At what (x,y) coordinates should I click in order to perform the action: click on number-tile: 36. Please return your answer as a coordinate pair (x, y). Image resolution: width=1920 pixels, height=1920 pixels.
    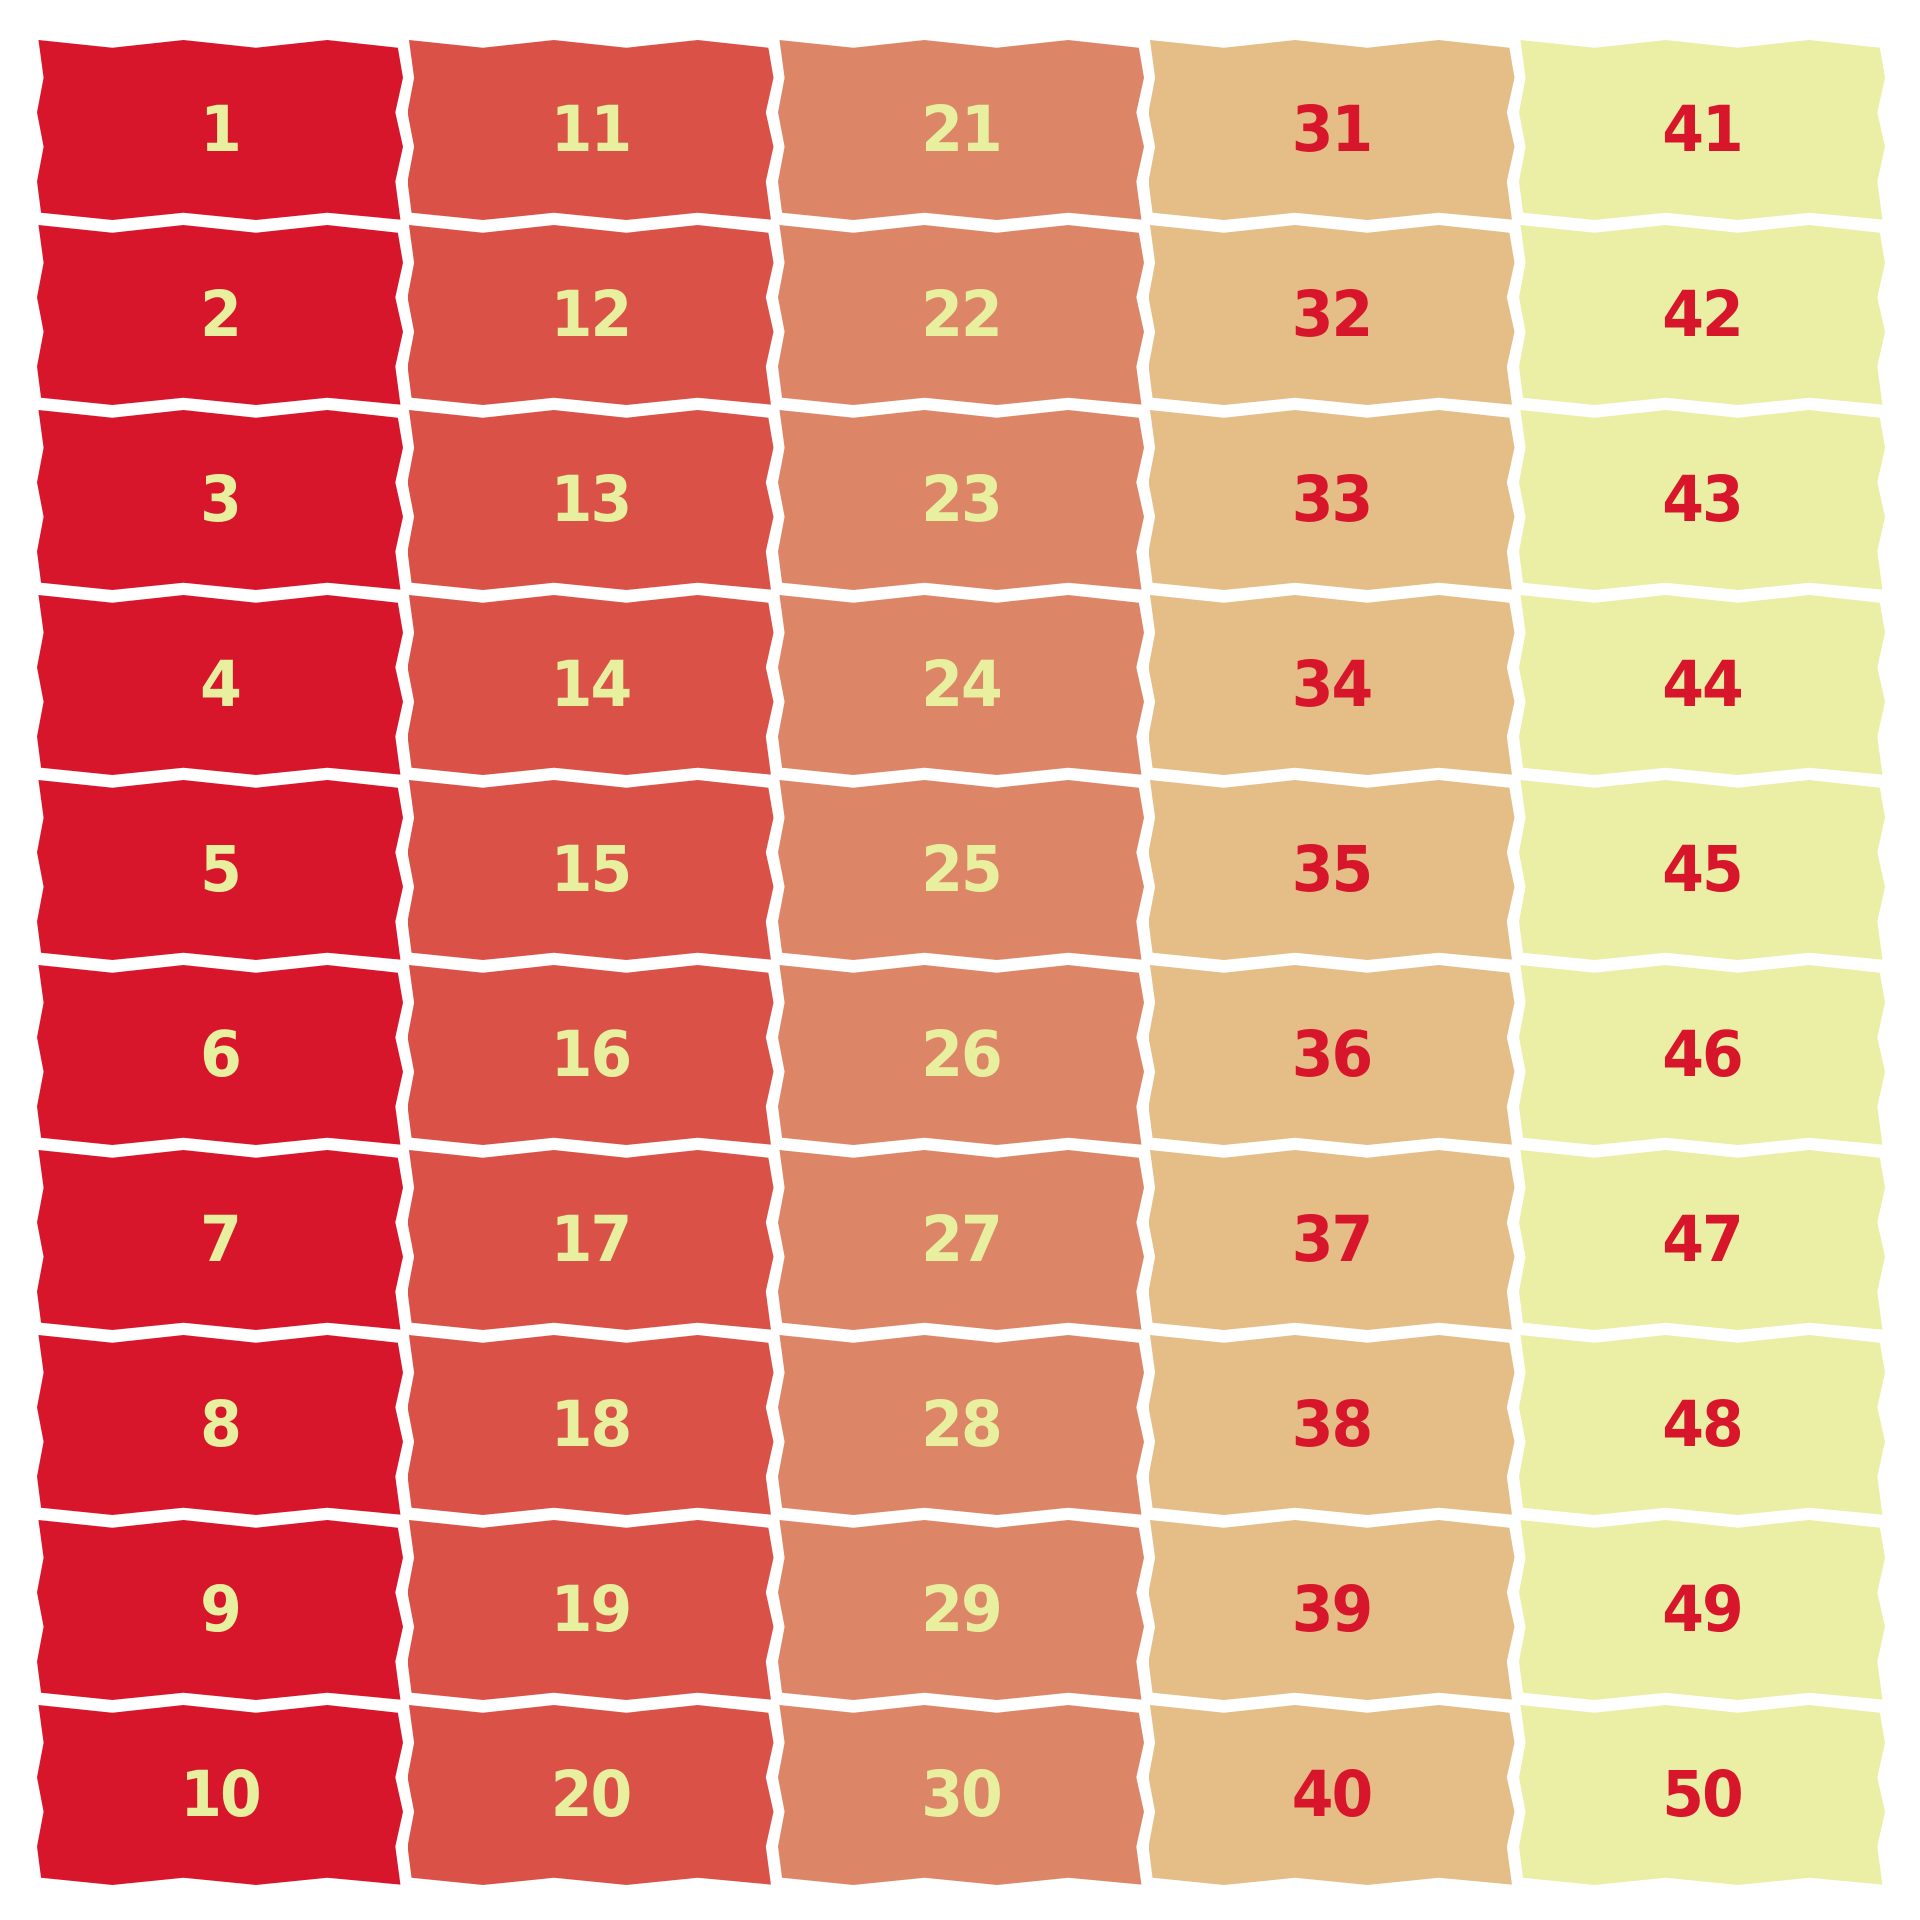
    Looking at the image, I should click on (1331, 1055).